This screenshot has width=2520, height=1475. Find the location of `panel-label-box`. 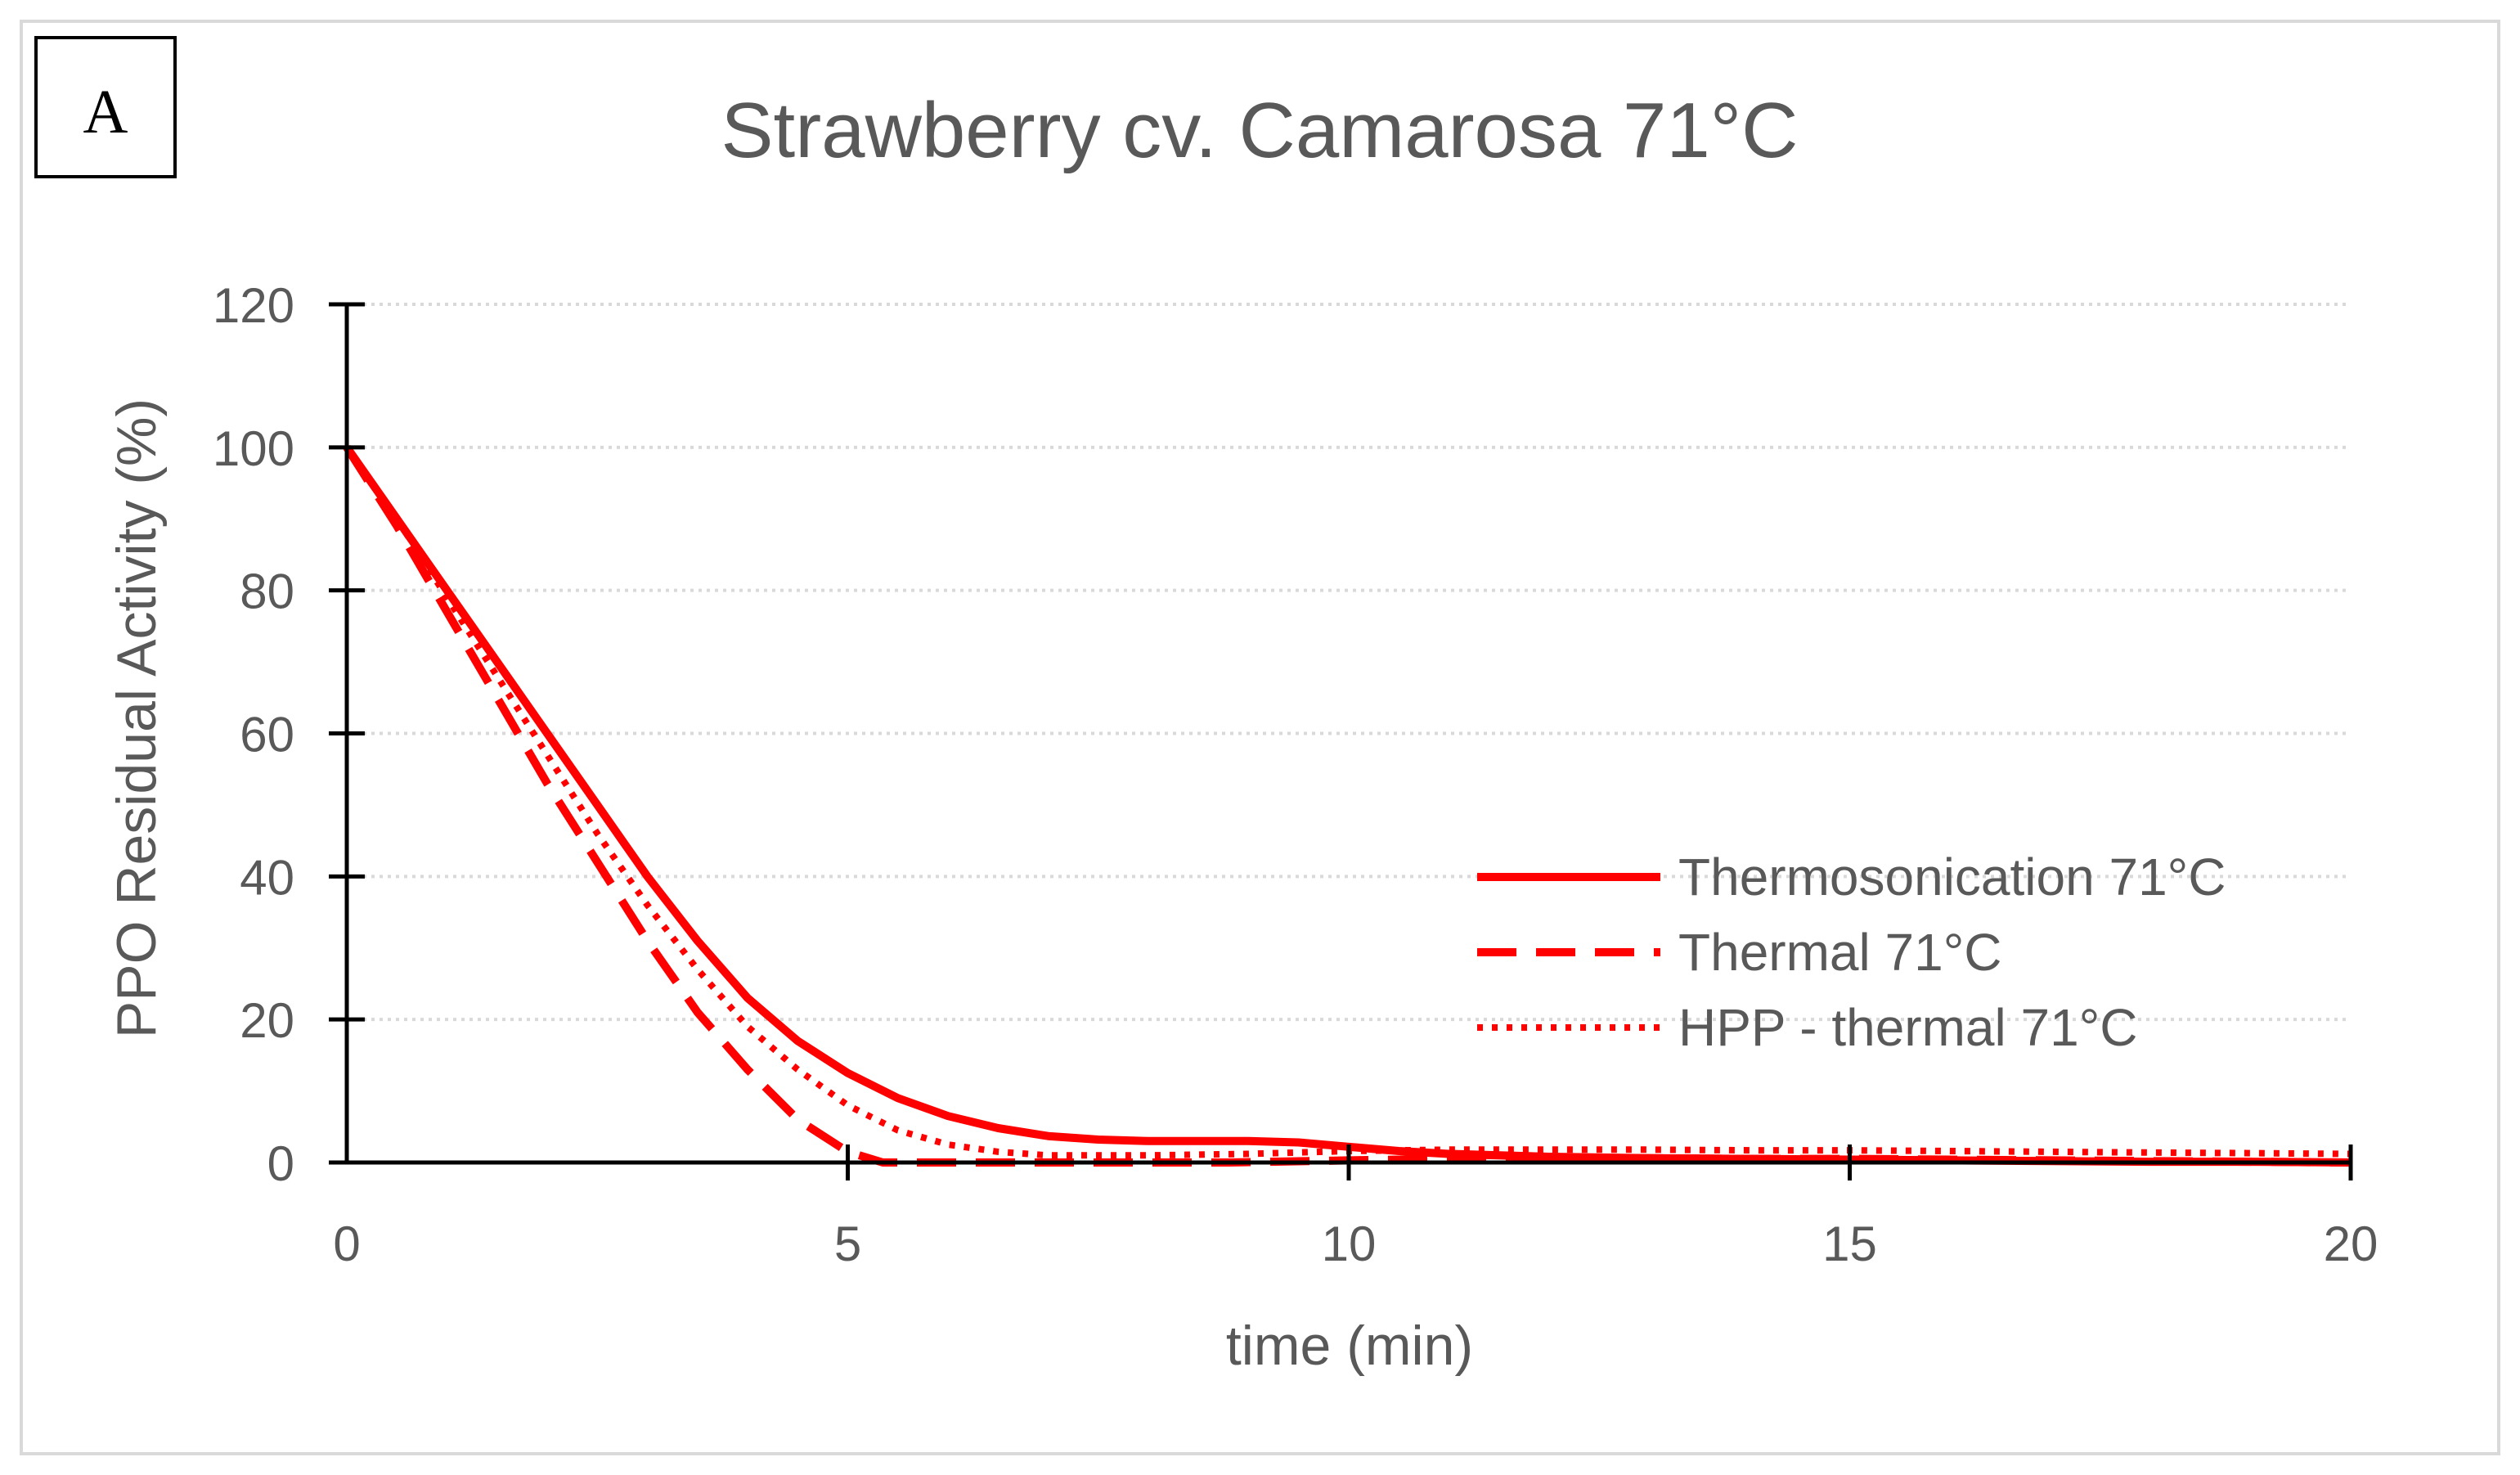

panel-label-box is located at coordinates (105, 107).